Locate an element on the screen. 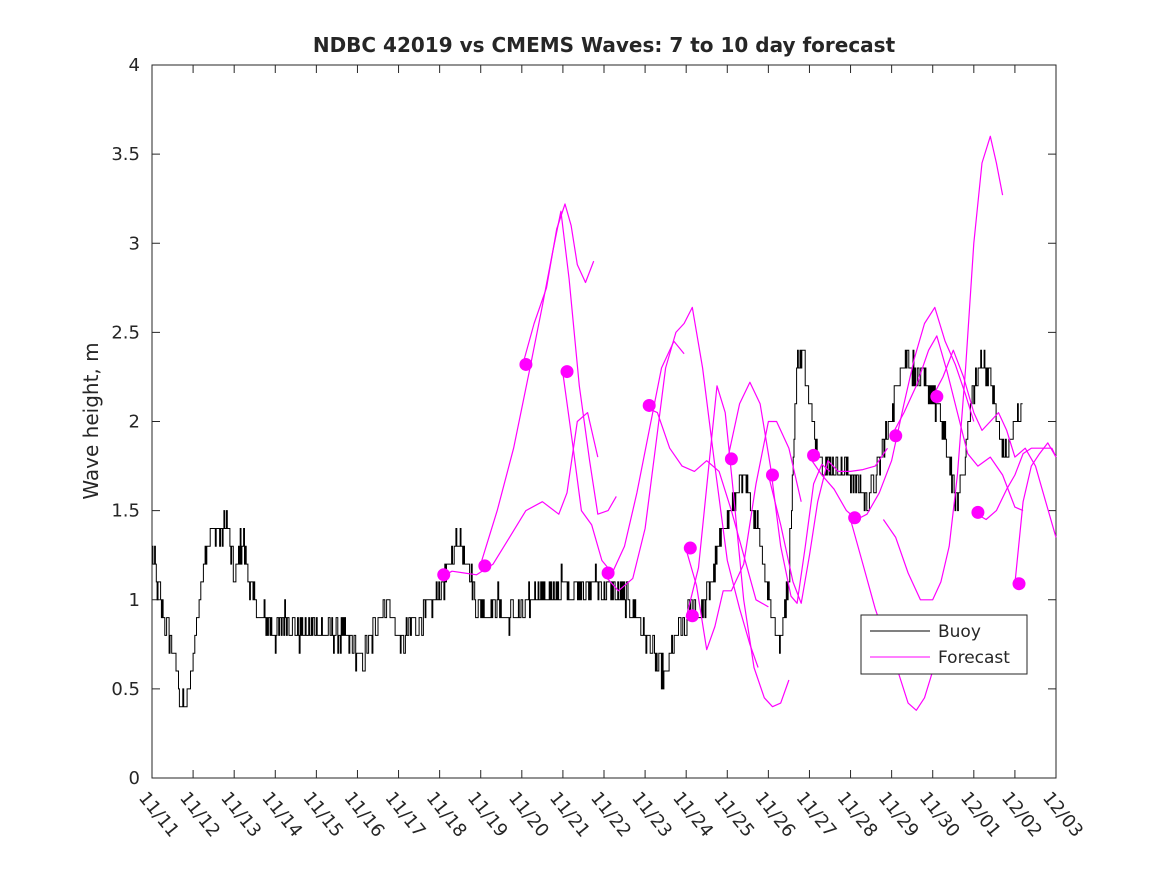  y-tick-labels: 0 0.5 1 1.5 2 2.5 3 3.5 4 is located at coordinates (125, 422).